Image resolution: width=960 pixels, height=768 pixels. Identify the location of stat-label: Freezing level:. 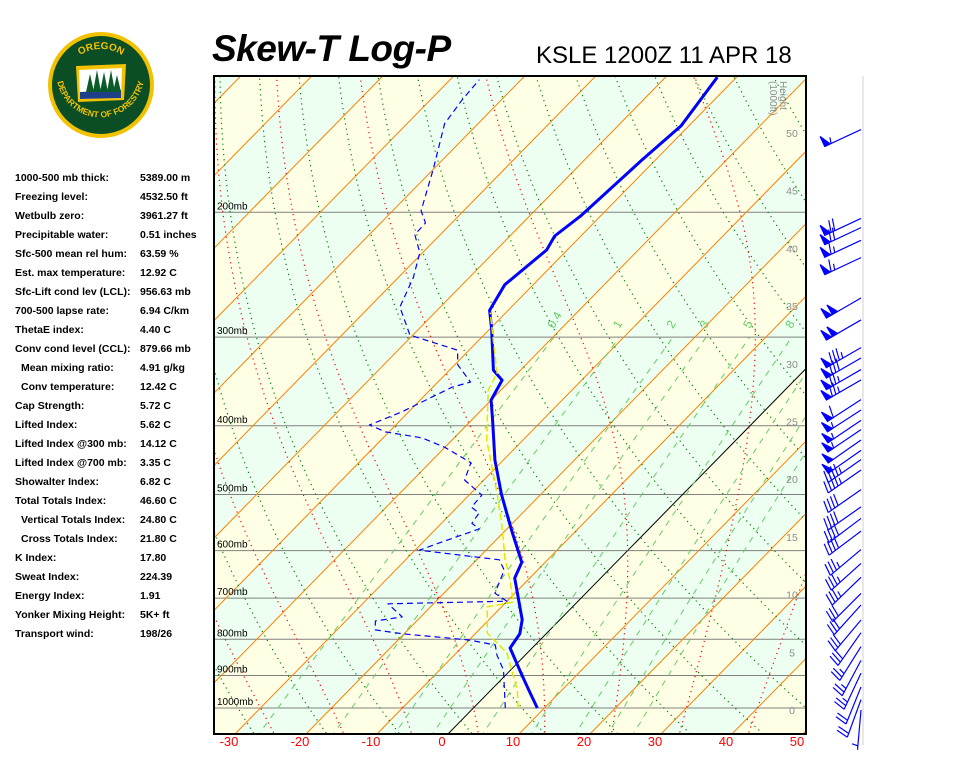
(51, 196).